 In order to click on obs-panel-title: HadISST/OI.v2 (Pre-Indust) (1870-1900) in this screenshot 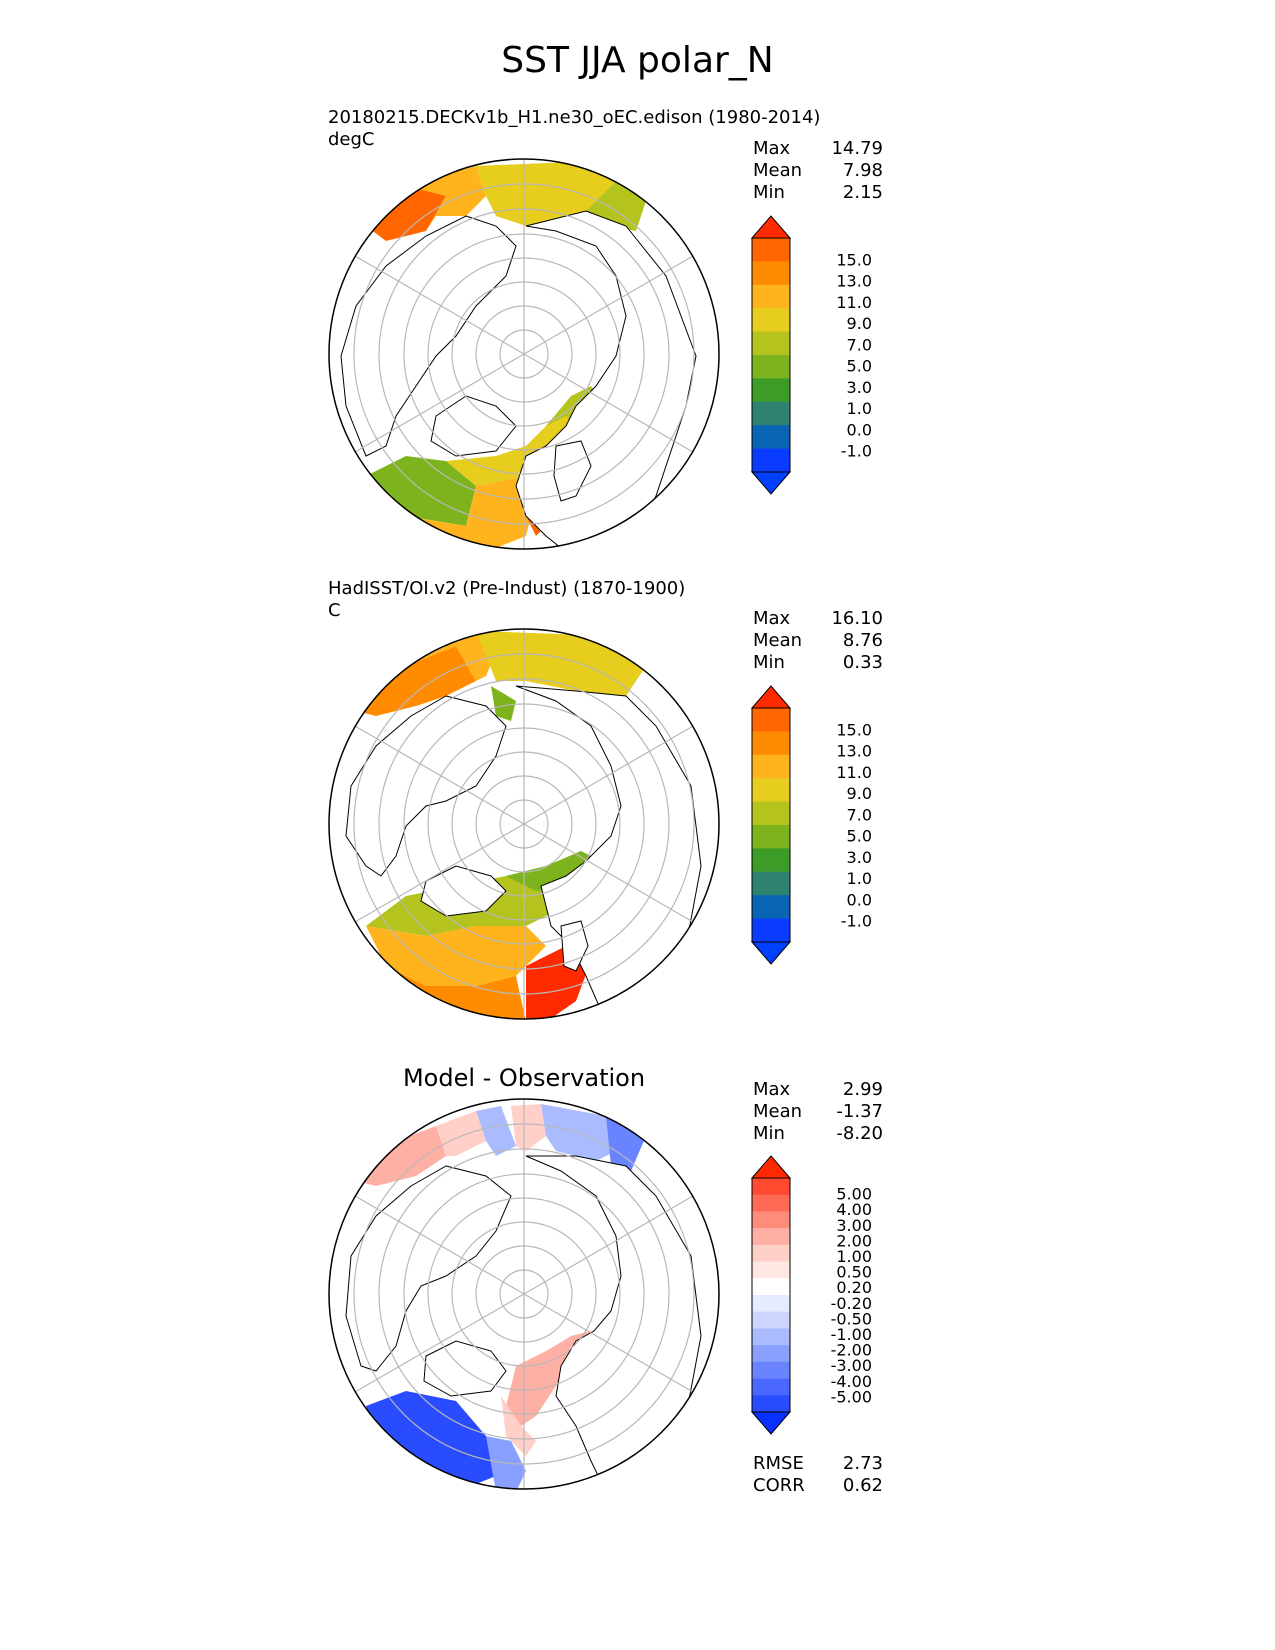, I will do `click(507, 588)`.